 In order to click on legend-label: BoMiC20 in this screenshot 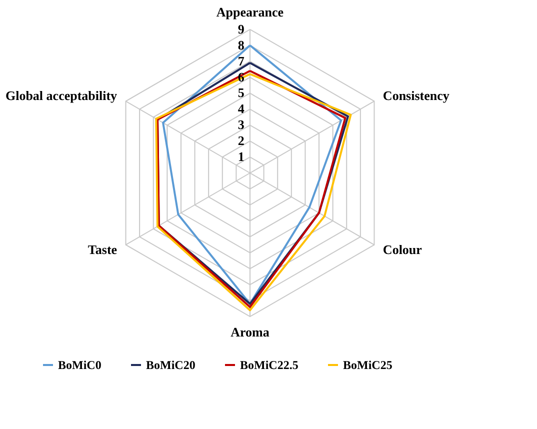, I will do `click(171, 365)`.